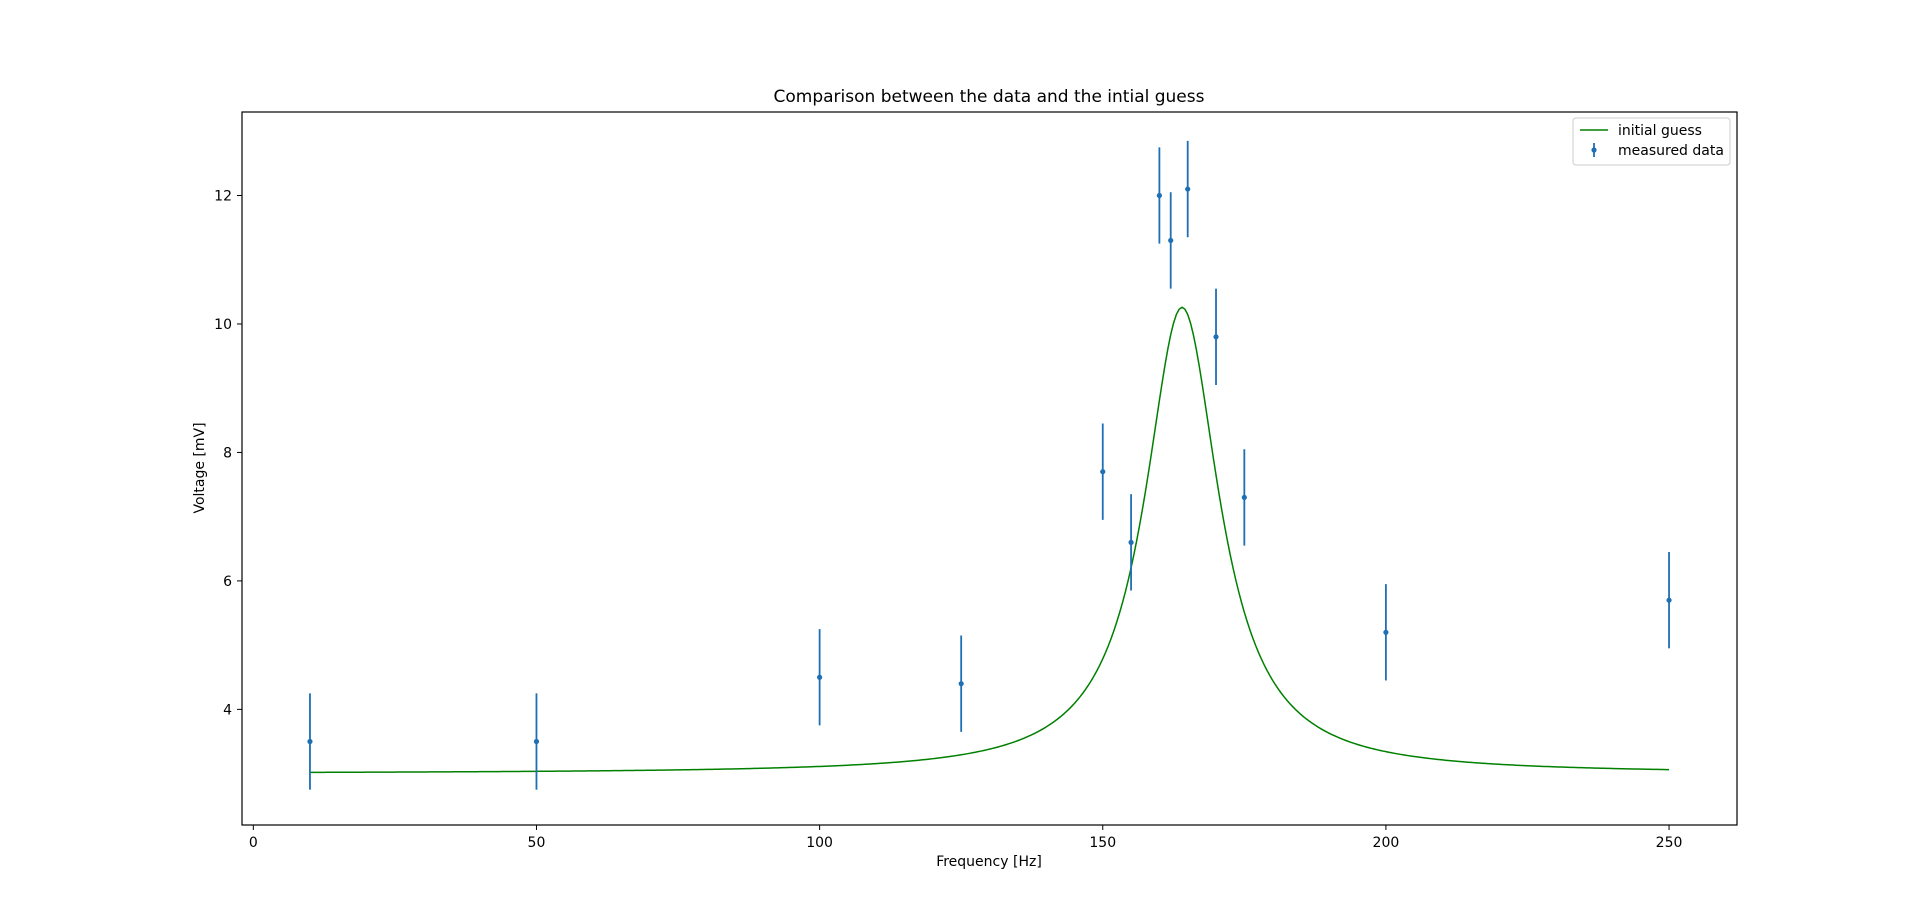 The width and height of the screenshot is (1920, 923). I want to click on y-tick-label: 8, so click(227, 453).